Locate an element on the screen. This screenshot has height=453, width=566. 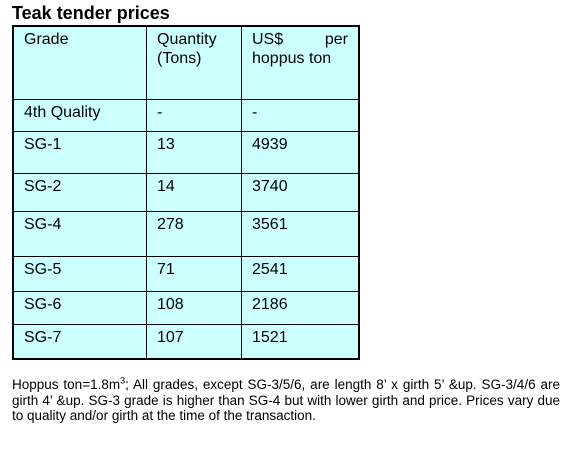
table-cell: SG-7 is located at coordinates (79, 341).